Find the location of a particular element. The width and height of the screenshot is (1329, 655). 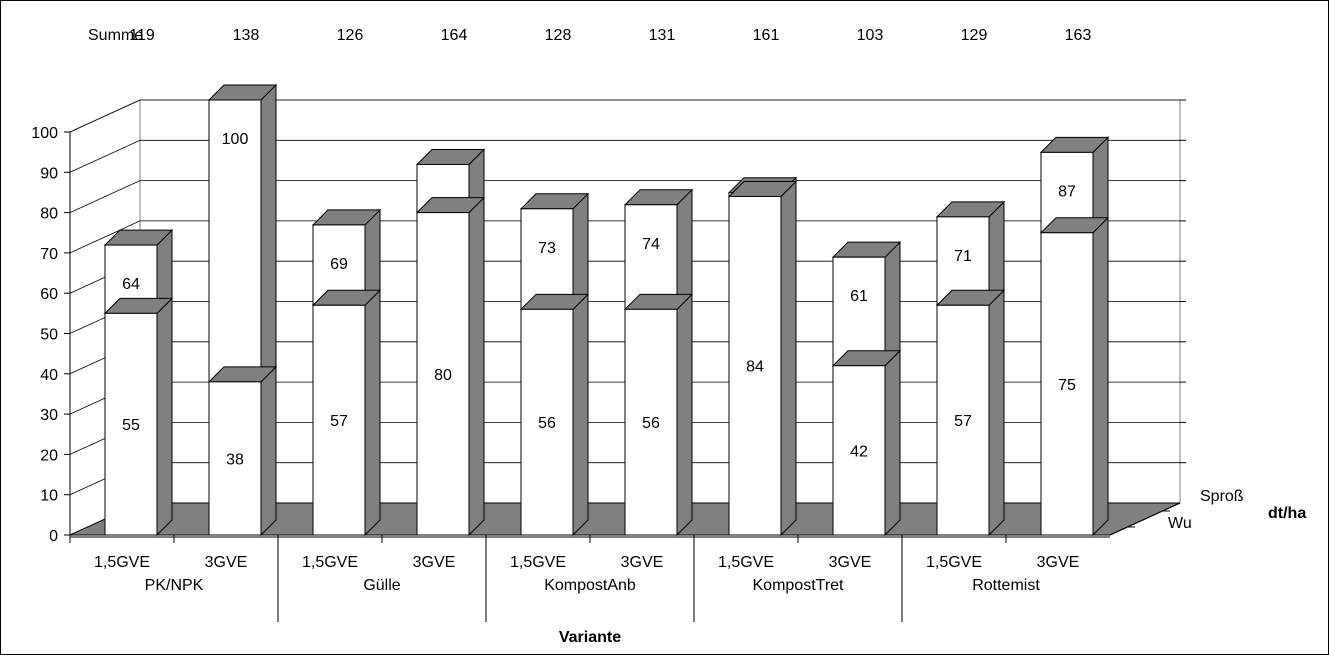

summe-value: 164 is located at coordinates (454, 35).